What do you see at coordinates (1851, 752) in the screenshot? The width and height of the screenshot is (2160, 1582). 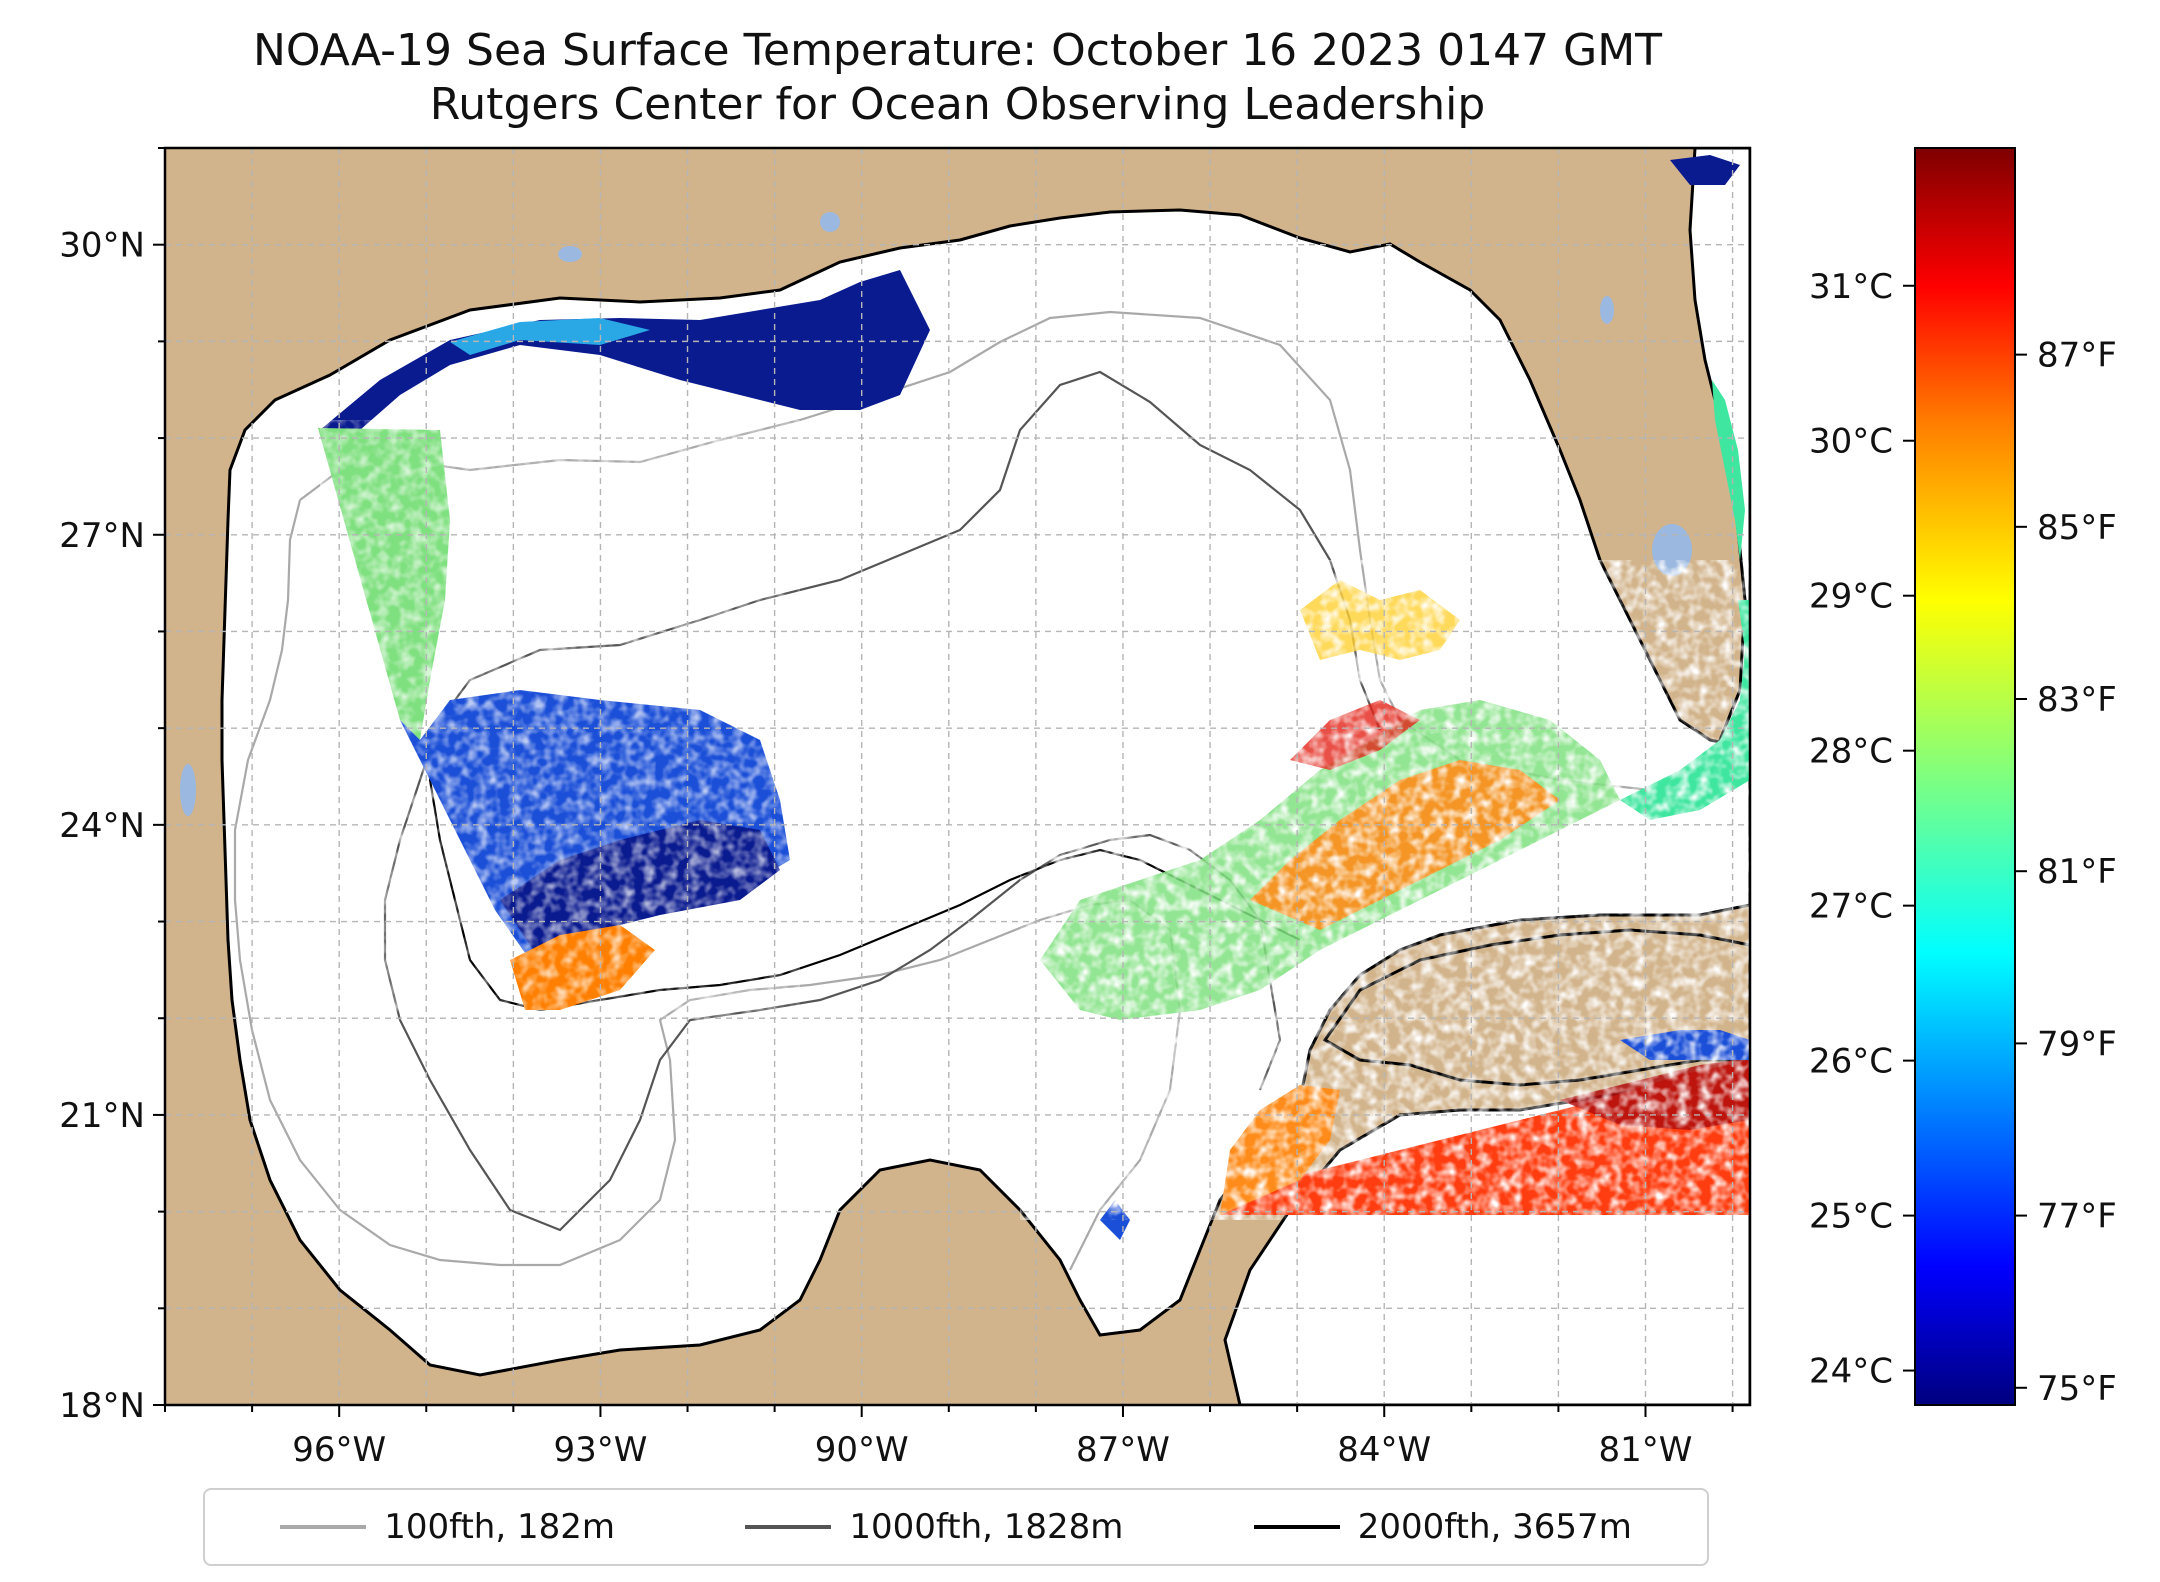 I see `colorbar-c-label: 28°C` at bounding box center [1851, 752].